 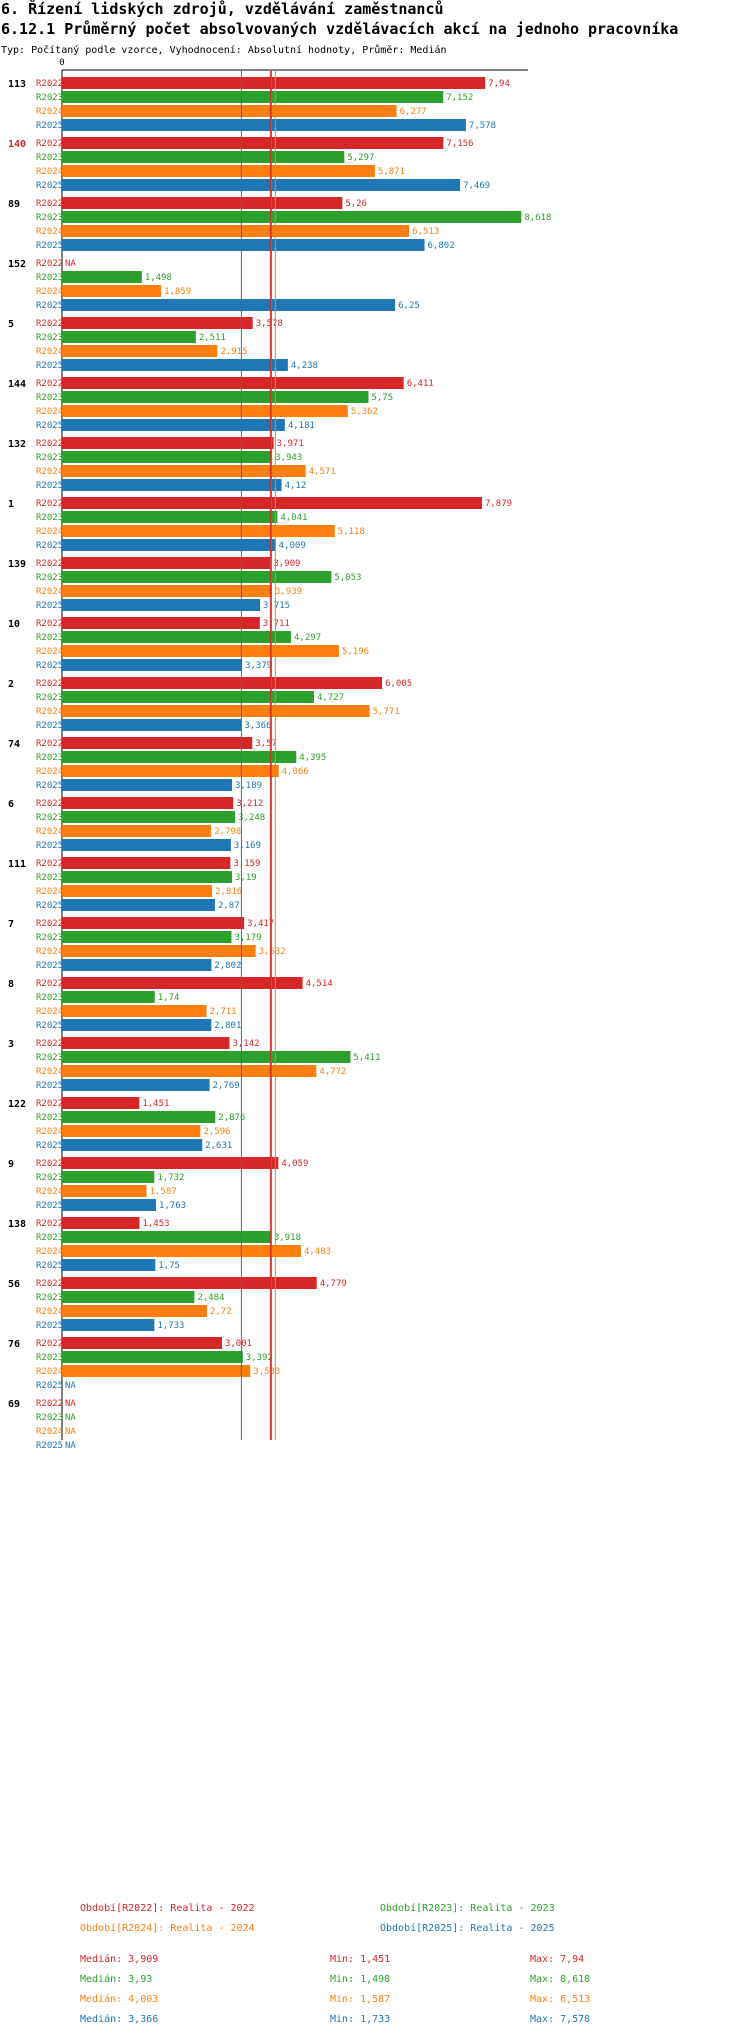 What do you see at coordinates (119, 1959) in the screenshot?
I see `stat-median-r2022: Medián: 3,909` at bounding box center [119, 1959].